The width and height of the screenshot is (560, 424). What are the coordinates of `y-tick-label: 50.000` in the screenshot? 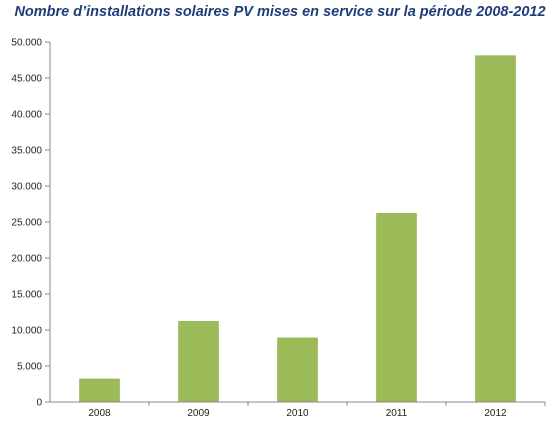 It's located at (26, 43).